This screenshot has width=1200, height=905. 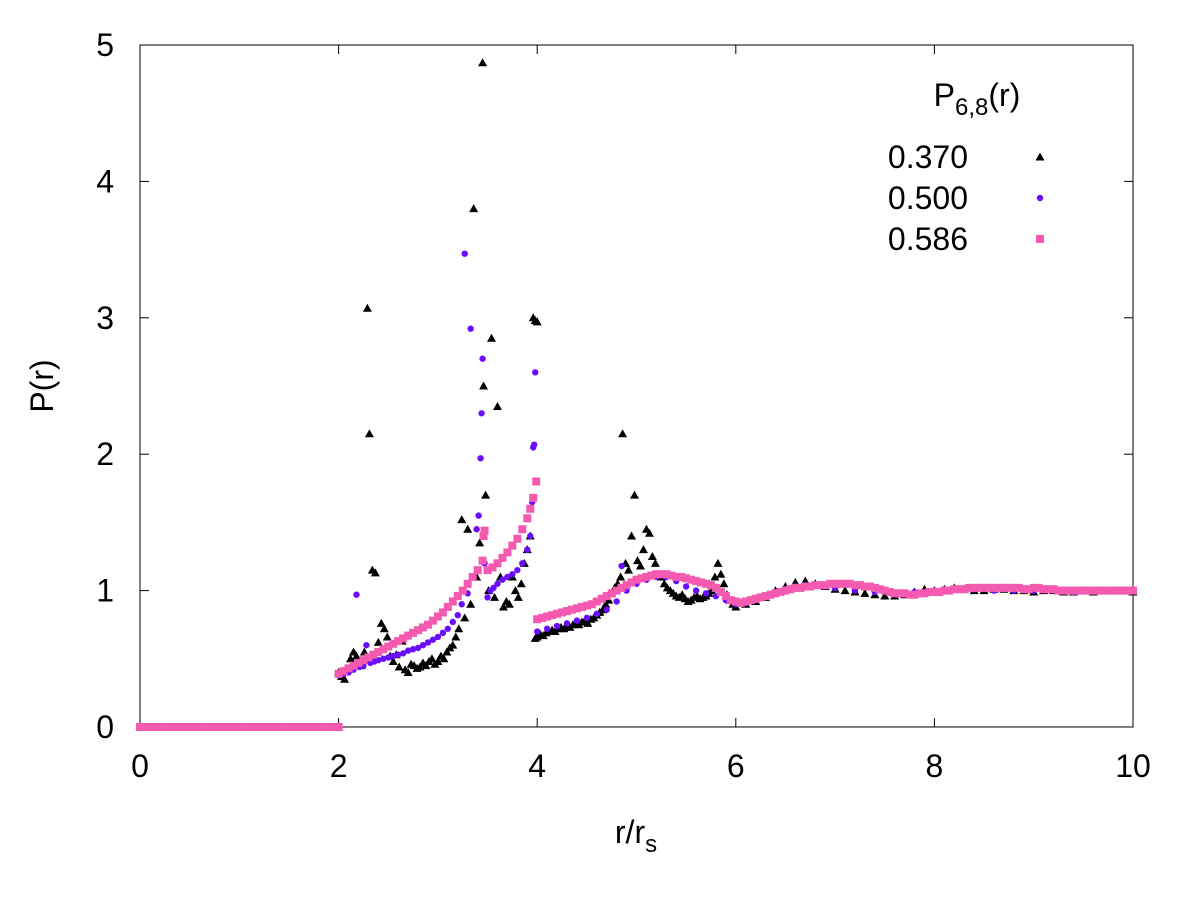 What do you see at coordinates (105, 45) in the screenshot?
I see `y-tick-label: 5` at bounding box center [105, 45].